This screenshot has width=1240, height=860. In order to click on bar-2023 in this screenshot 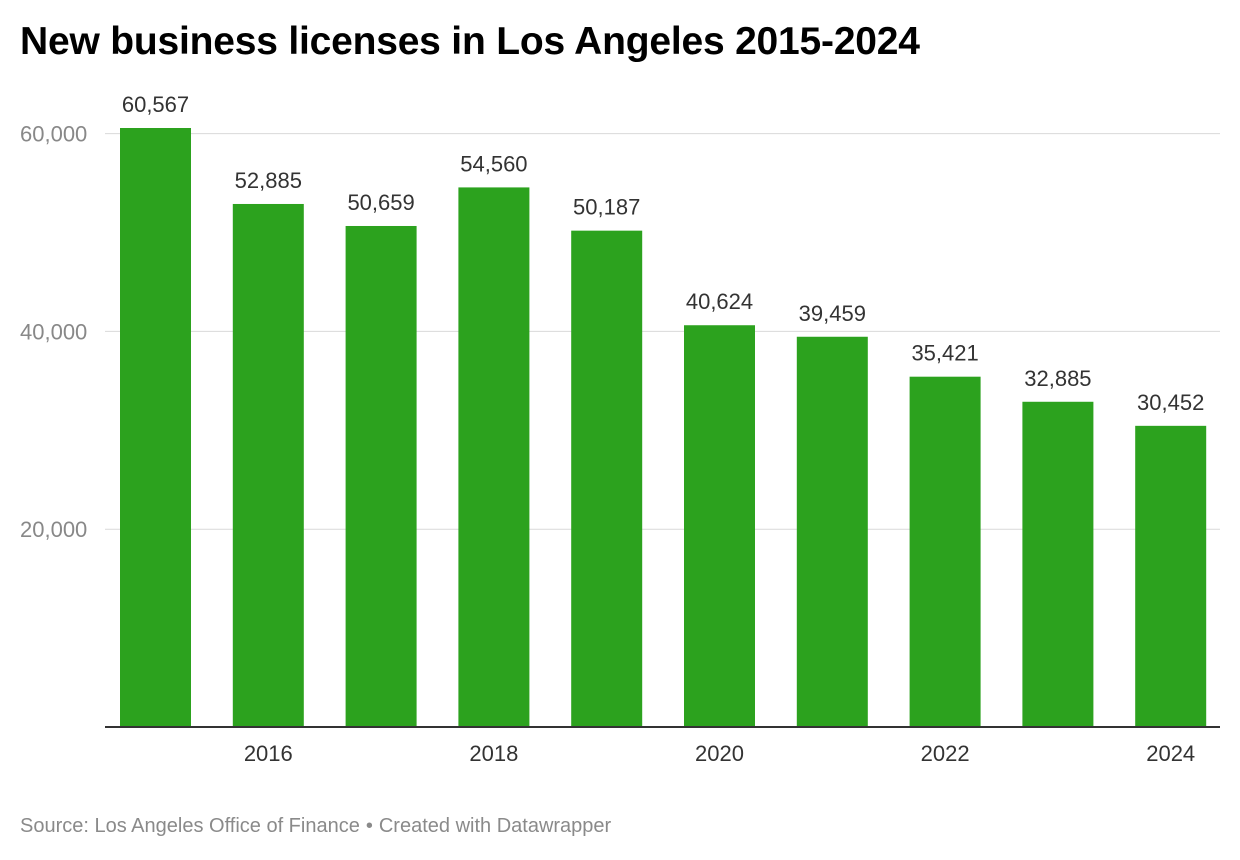, I will do `click(1058, 564)`.